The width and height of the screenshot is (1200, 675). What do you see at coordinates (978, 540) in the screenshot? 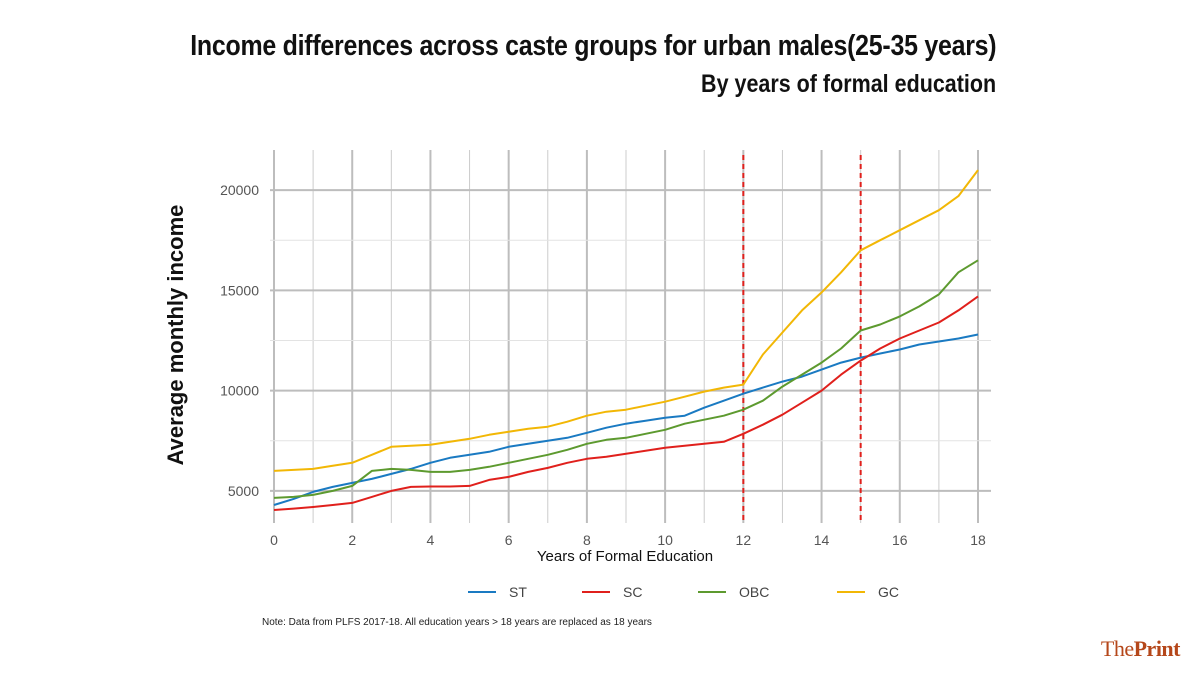
I see `x-tick-label: 18` at bounding box center [978, 540].